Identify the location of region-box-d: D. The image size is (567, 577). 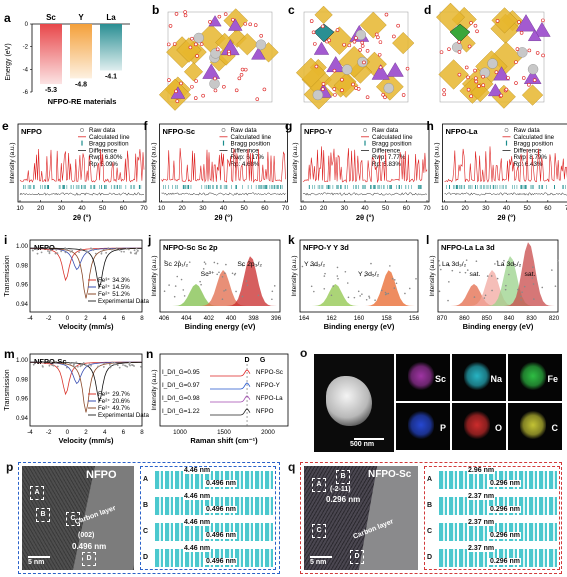
(89, 559).